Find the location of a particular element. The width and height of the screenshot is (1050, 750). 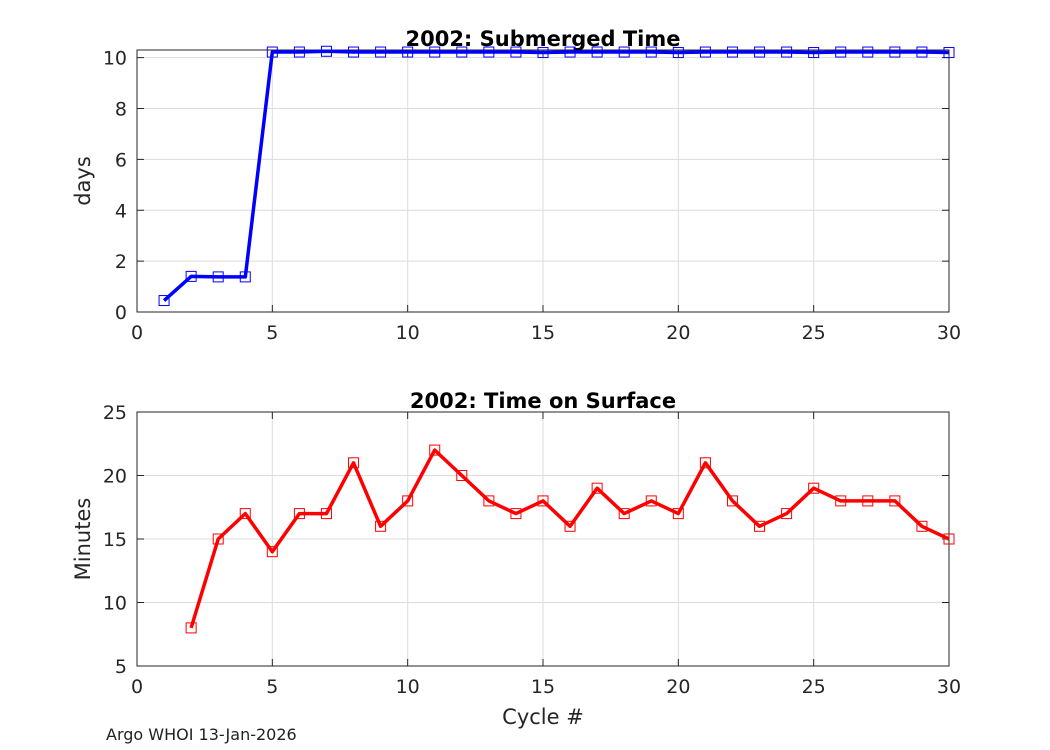

y-axis-label: Minutes is located at coordinates (83, 539).